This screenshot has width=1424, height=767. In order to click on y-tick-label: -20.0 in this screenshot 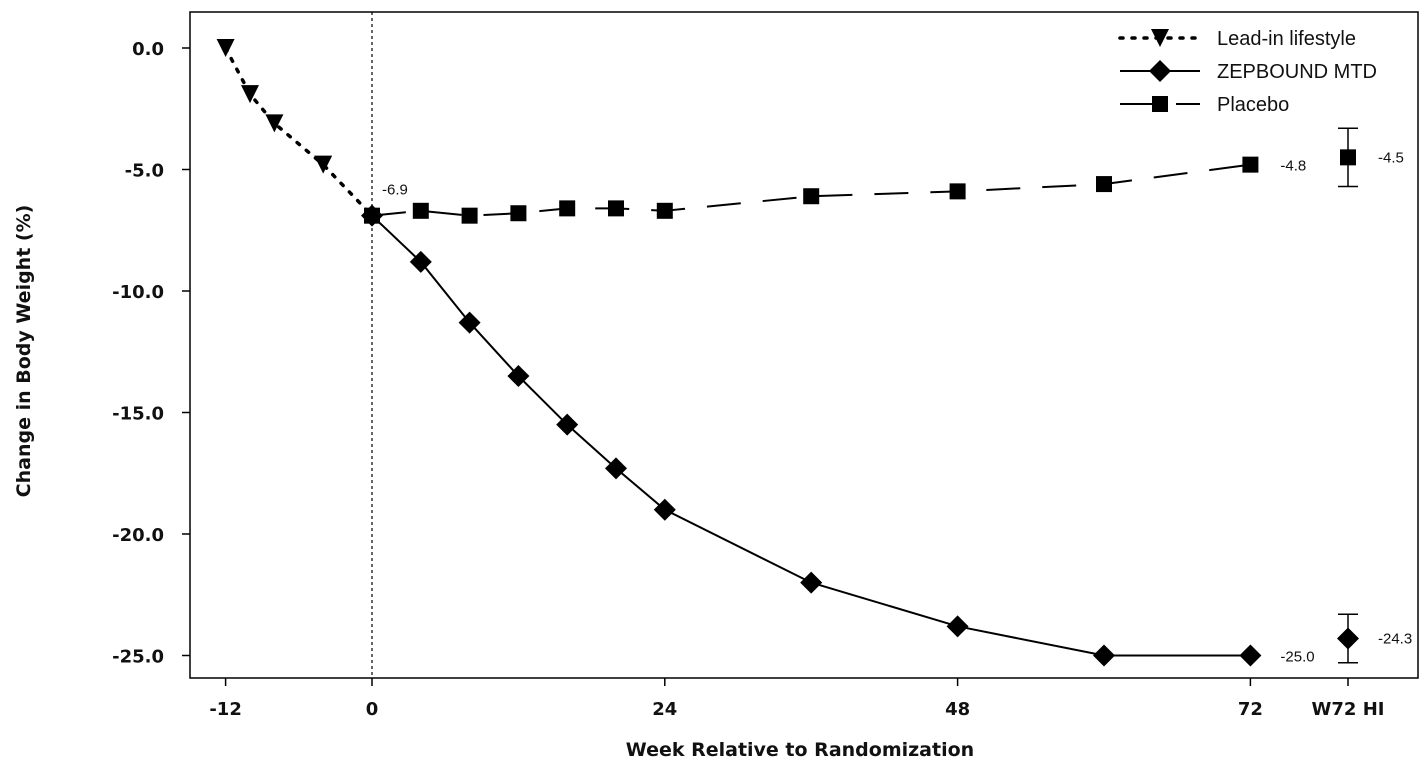, I will do `click(138, 535)`.